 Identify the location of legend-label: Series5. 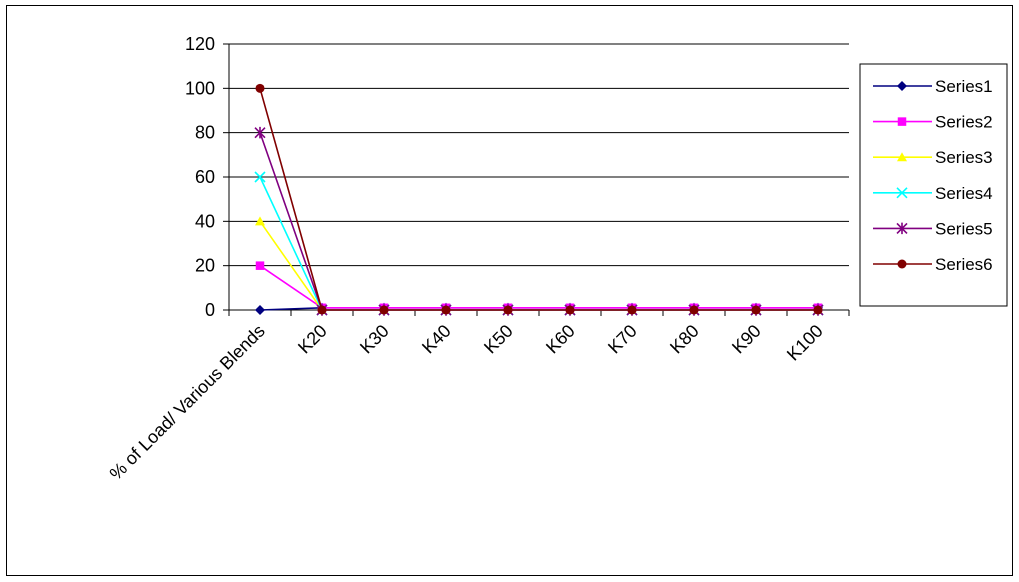
(964, 228).